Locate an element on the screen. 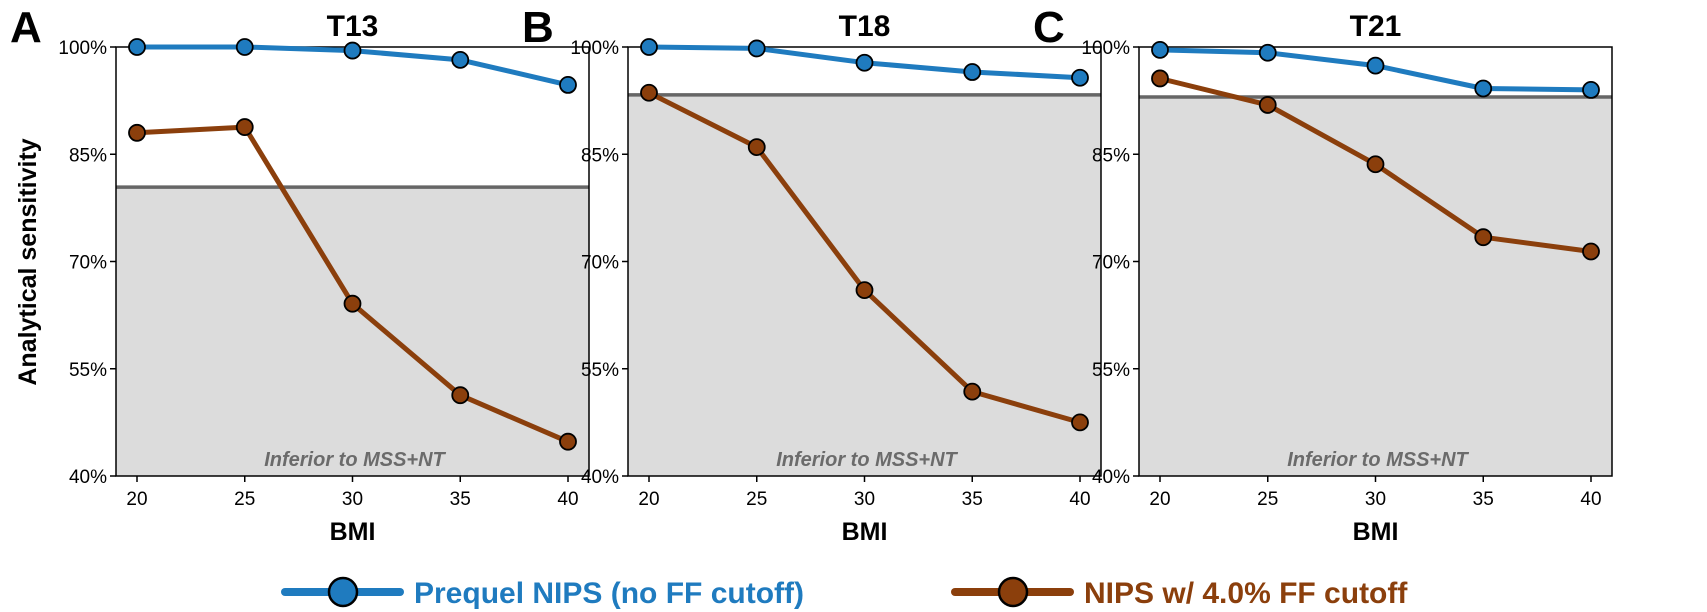  legend-item-1: Prequel NIPS (no FF cutoff) is located at coordinates (542, 593).